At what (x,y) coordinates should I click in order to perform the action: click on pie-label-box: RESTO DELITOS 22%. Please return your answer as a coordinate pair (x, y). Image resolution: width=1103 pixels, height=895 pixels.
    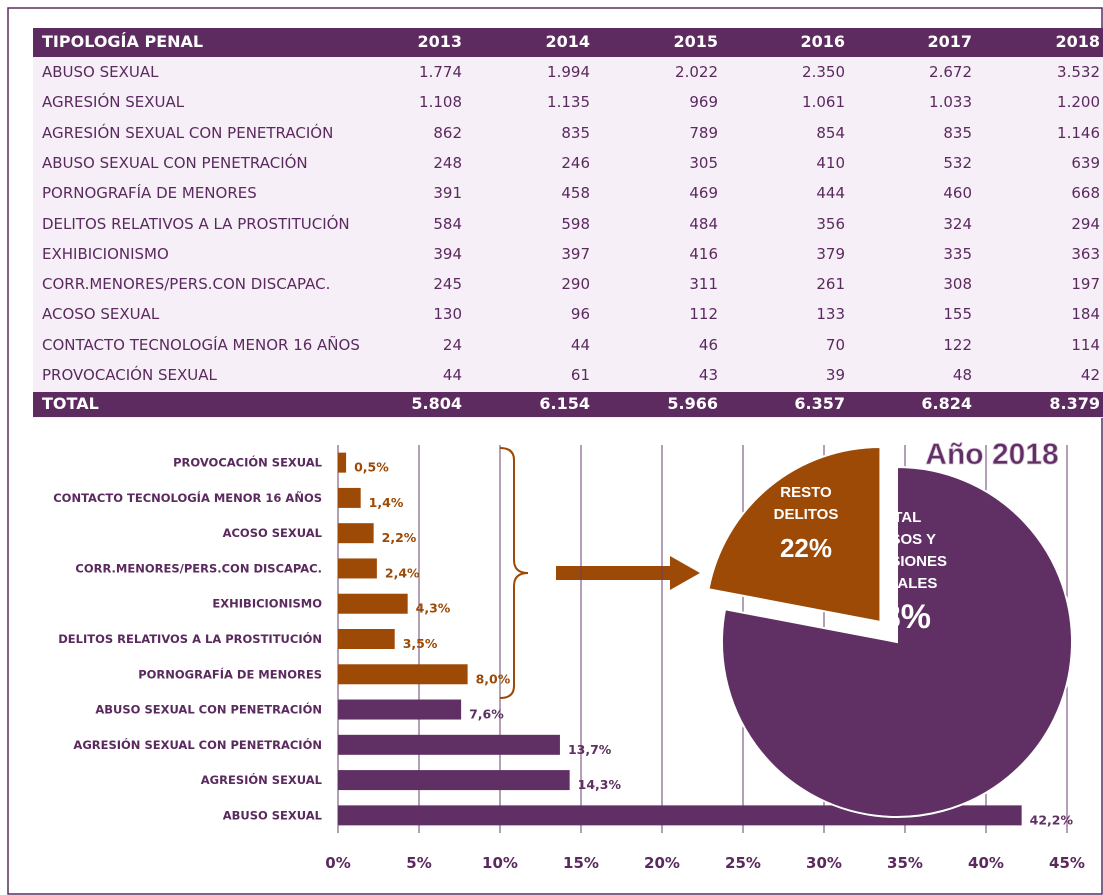
    Looking at the image, I should click on (806, 526).